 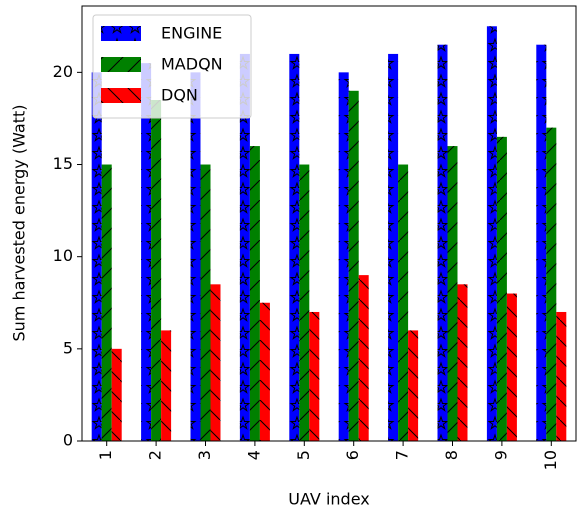 What do you see at coordinates (500, 455) in the screenshot?
I see `x-tick-label: 9` at bounding box center [500, 455].